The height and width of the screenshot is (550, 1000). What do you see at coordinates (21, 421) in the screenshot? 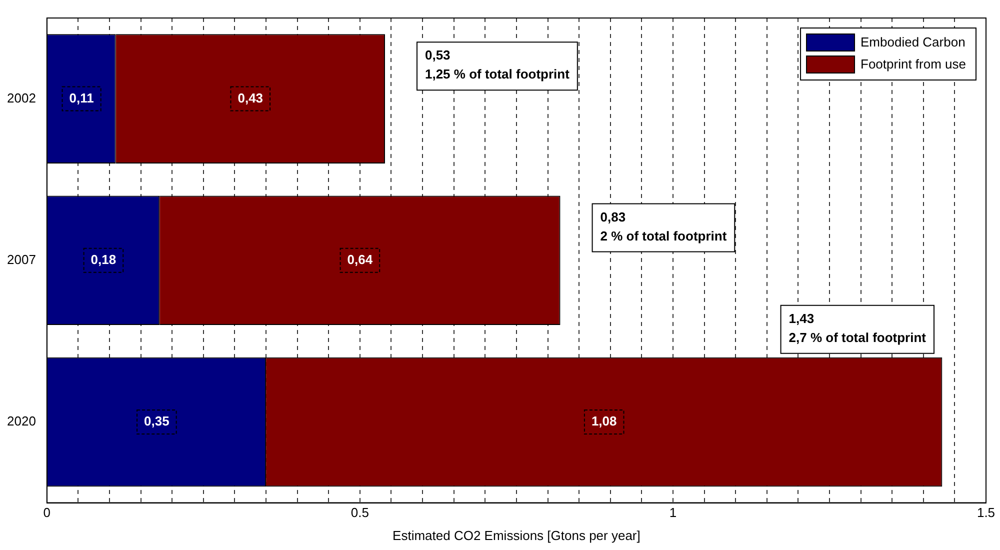
I see `y-tick-label: 2020` at bounding box center [21, 421].